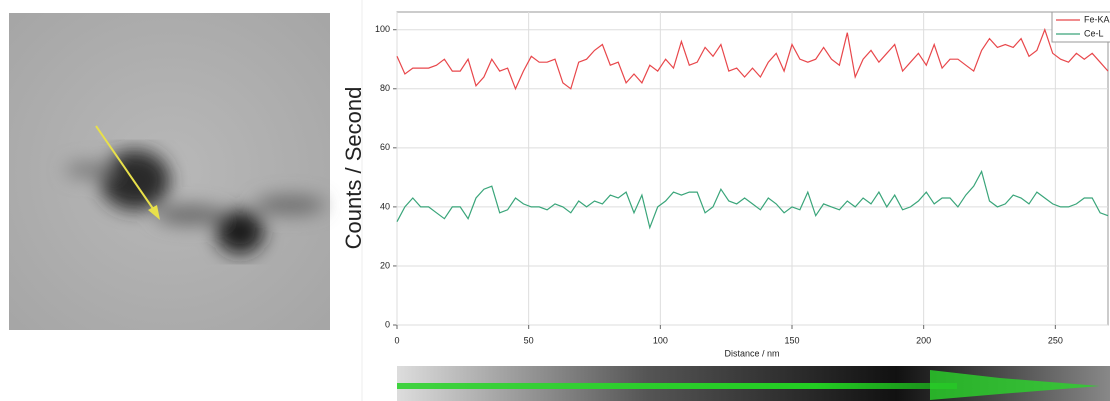 The height and width of the screenshot is (401, 1110). I want to click on y-tick-label: 80, so click(385, 88).